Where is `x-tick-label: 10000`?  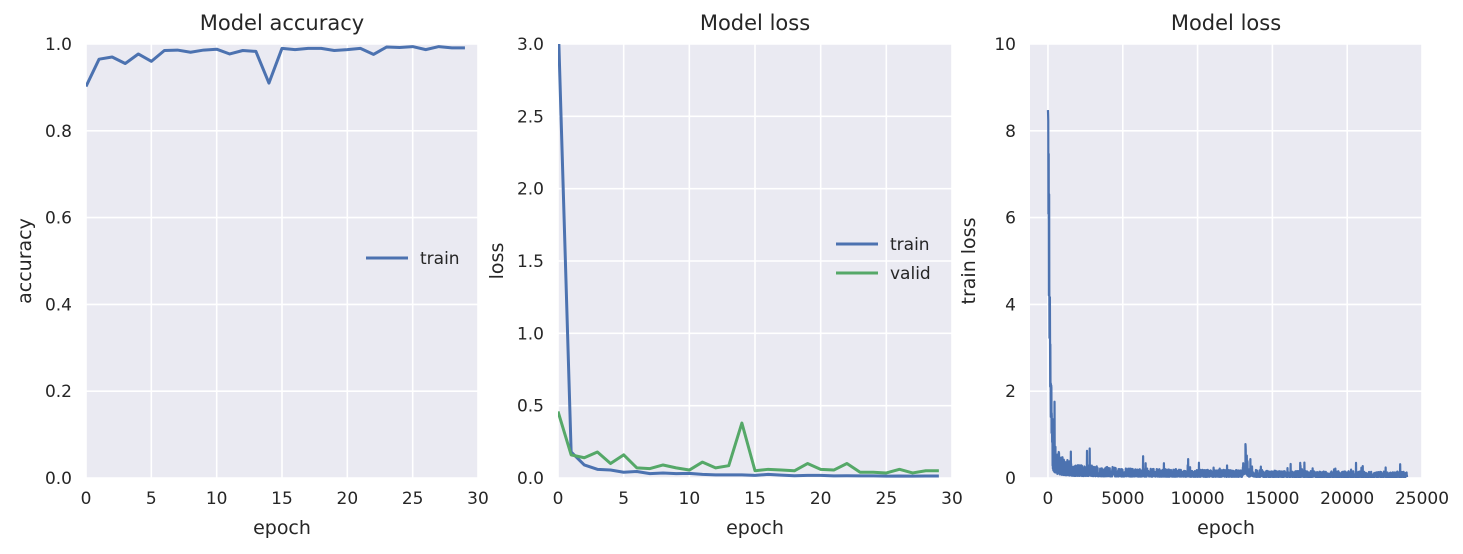 x-tick-label: 10000 is located at coordinates (1198, 499).